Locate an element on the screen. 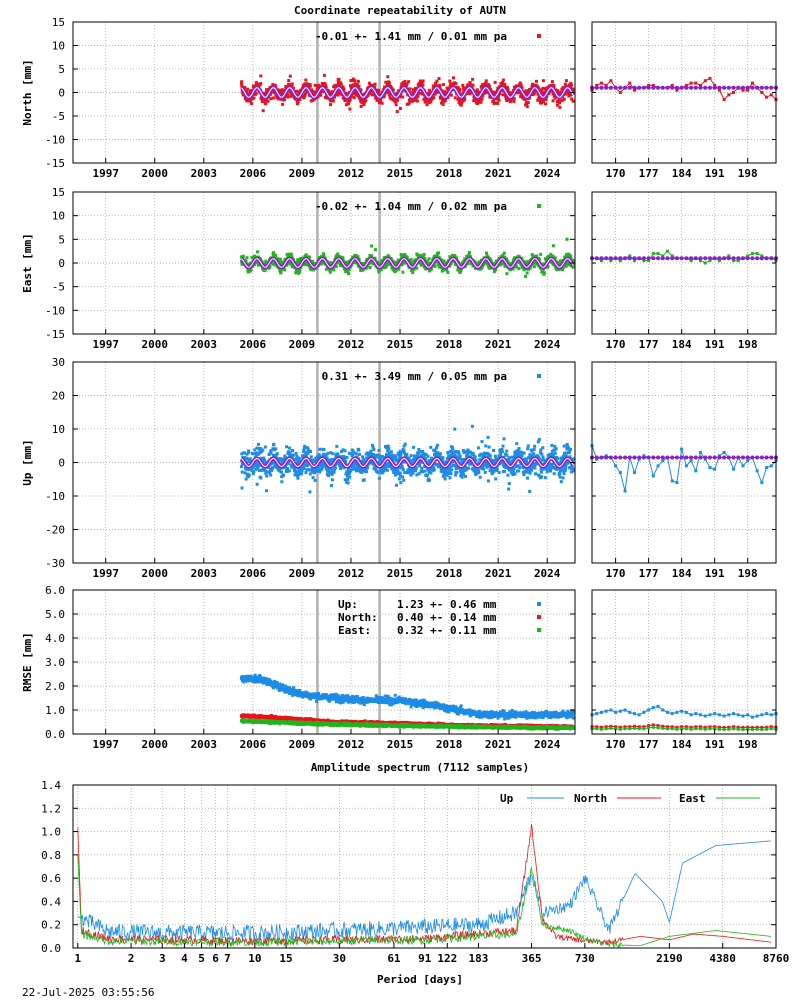  x-tick-label: 2018 is located at coordinates (449, 173).